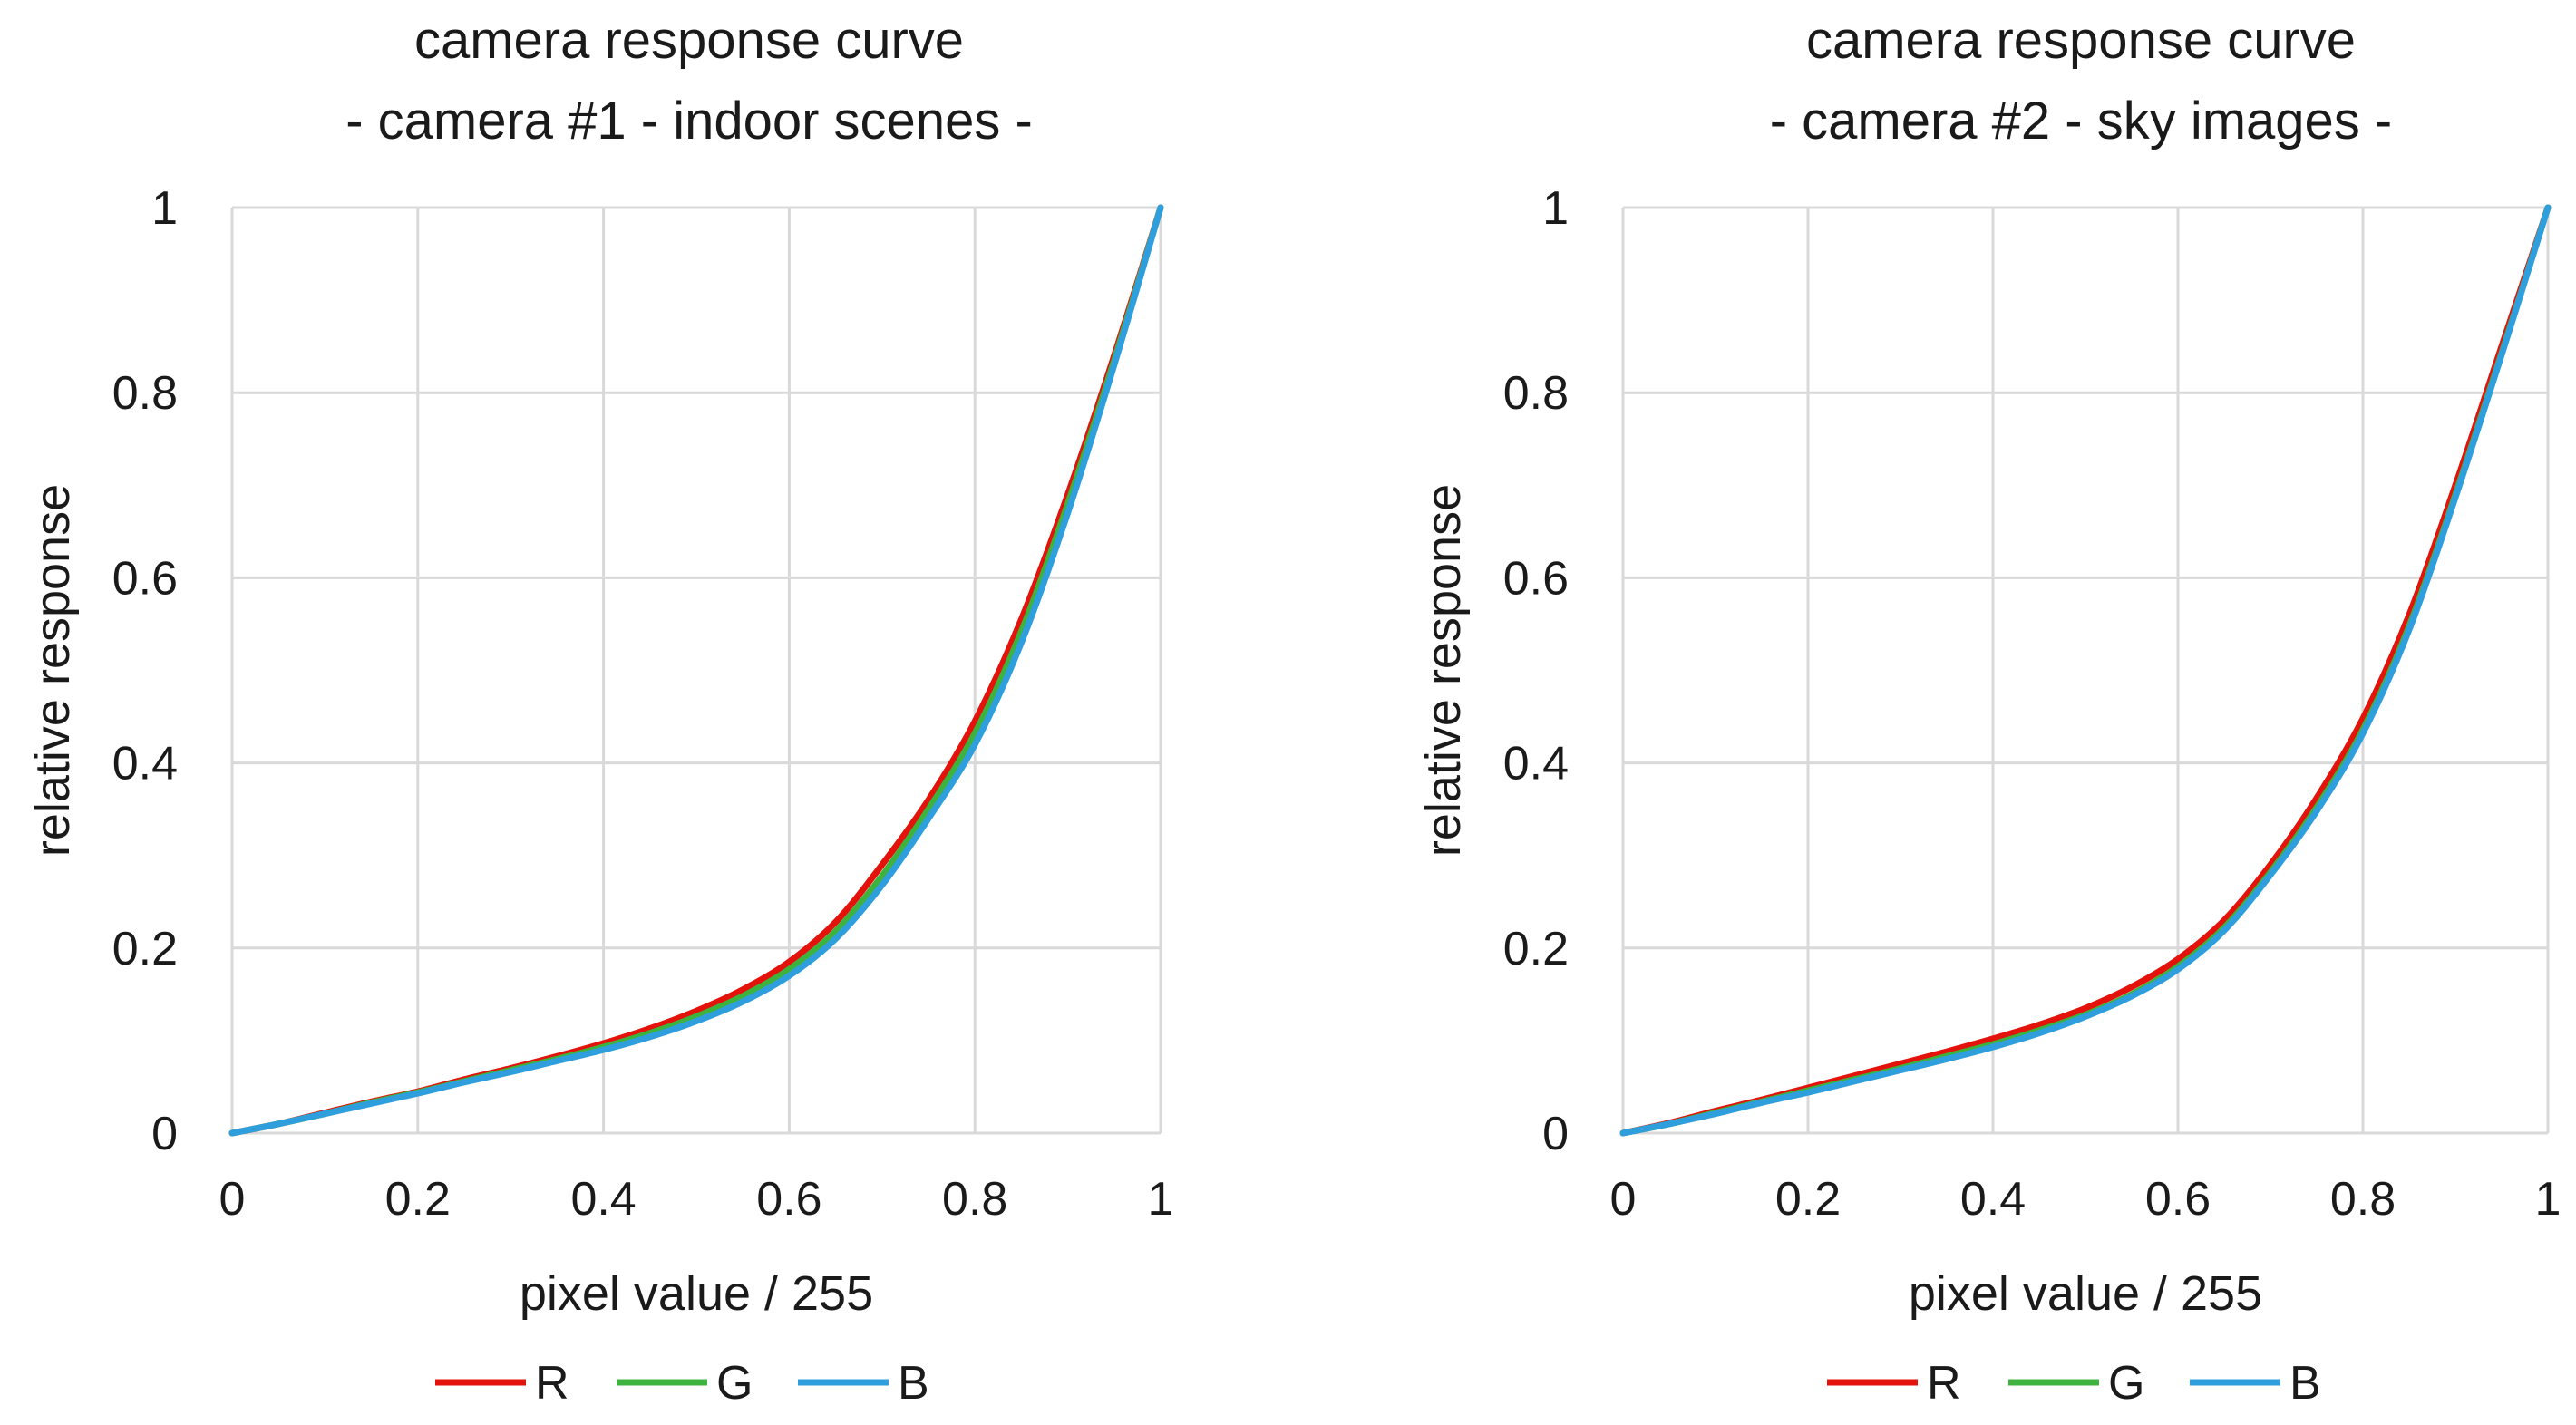 The height and width of the screenshot is (1425, 2576). I want to click on chart-subtitle: - camera #1 - indoor scenes -, so click(689, 121).